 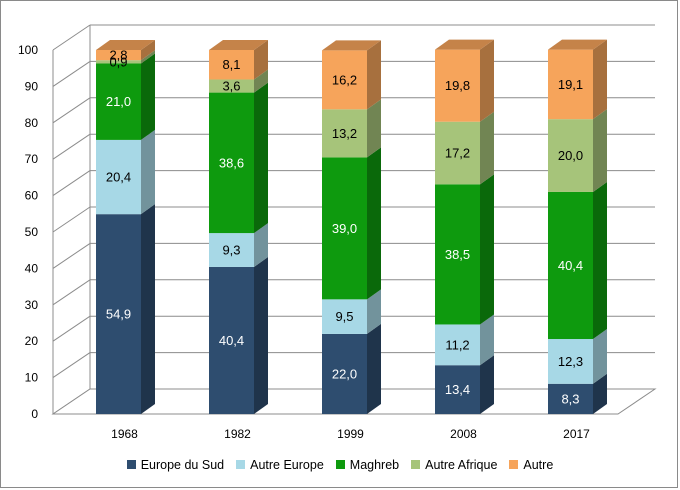 What do you see at coordinates (531, 465) in the screenshot?
I see `legend-item: Autre` at bounding box center [531, 465].